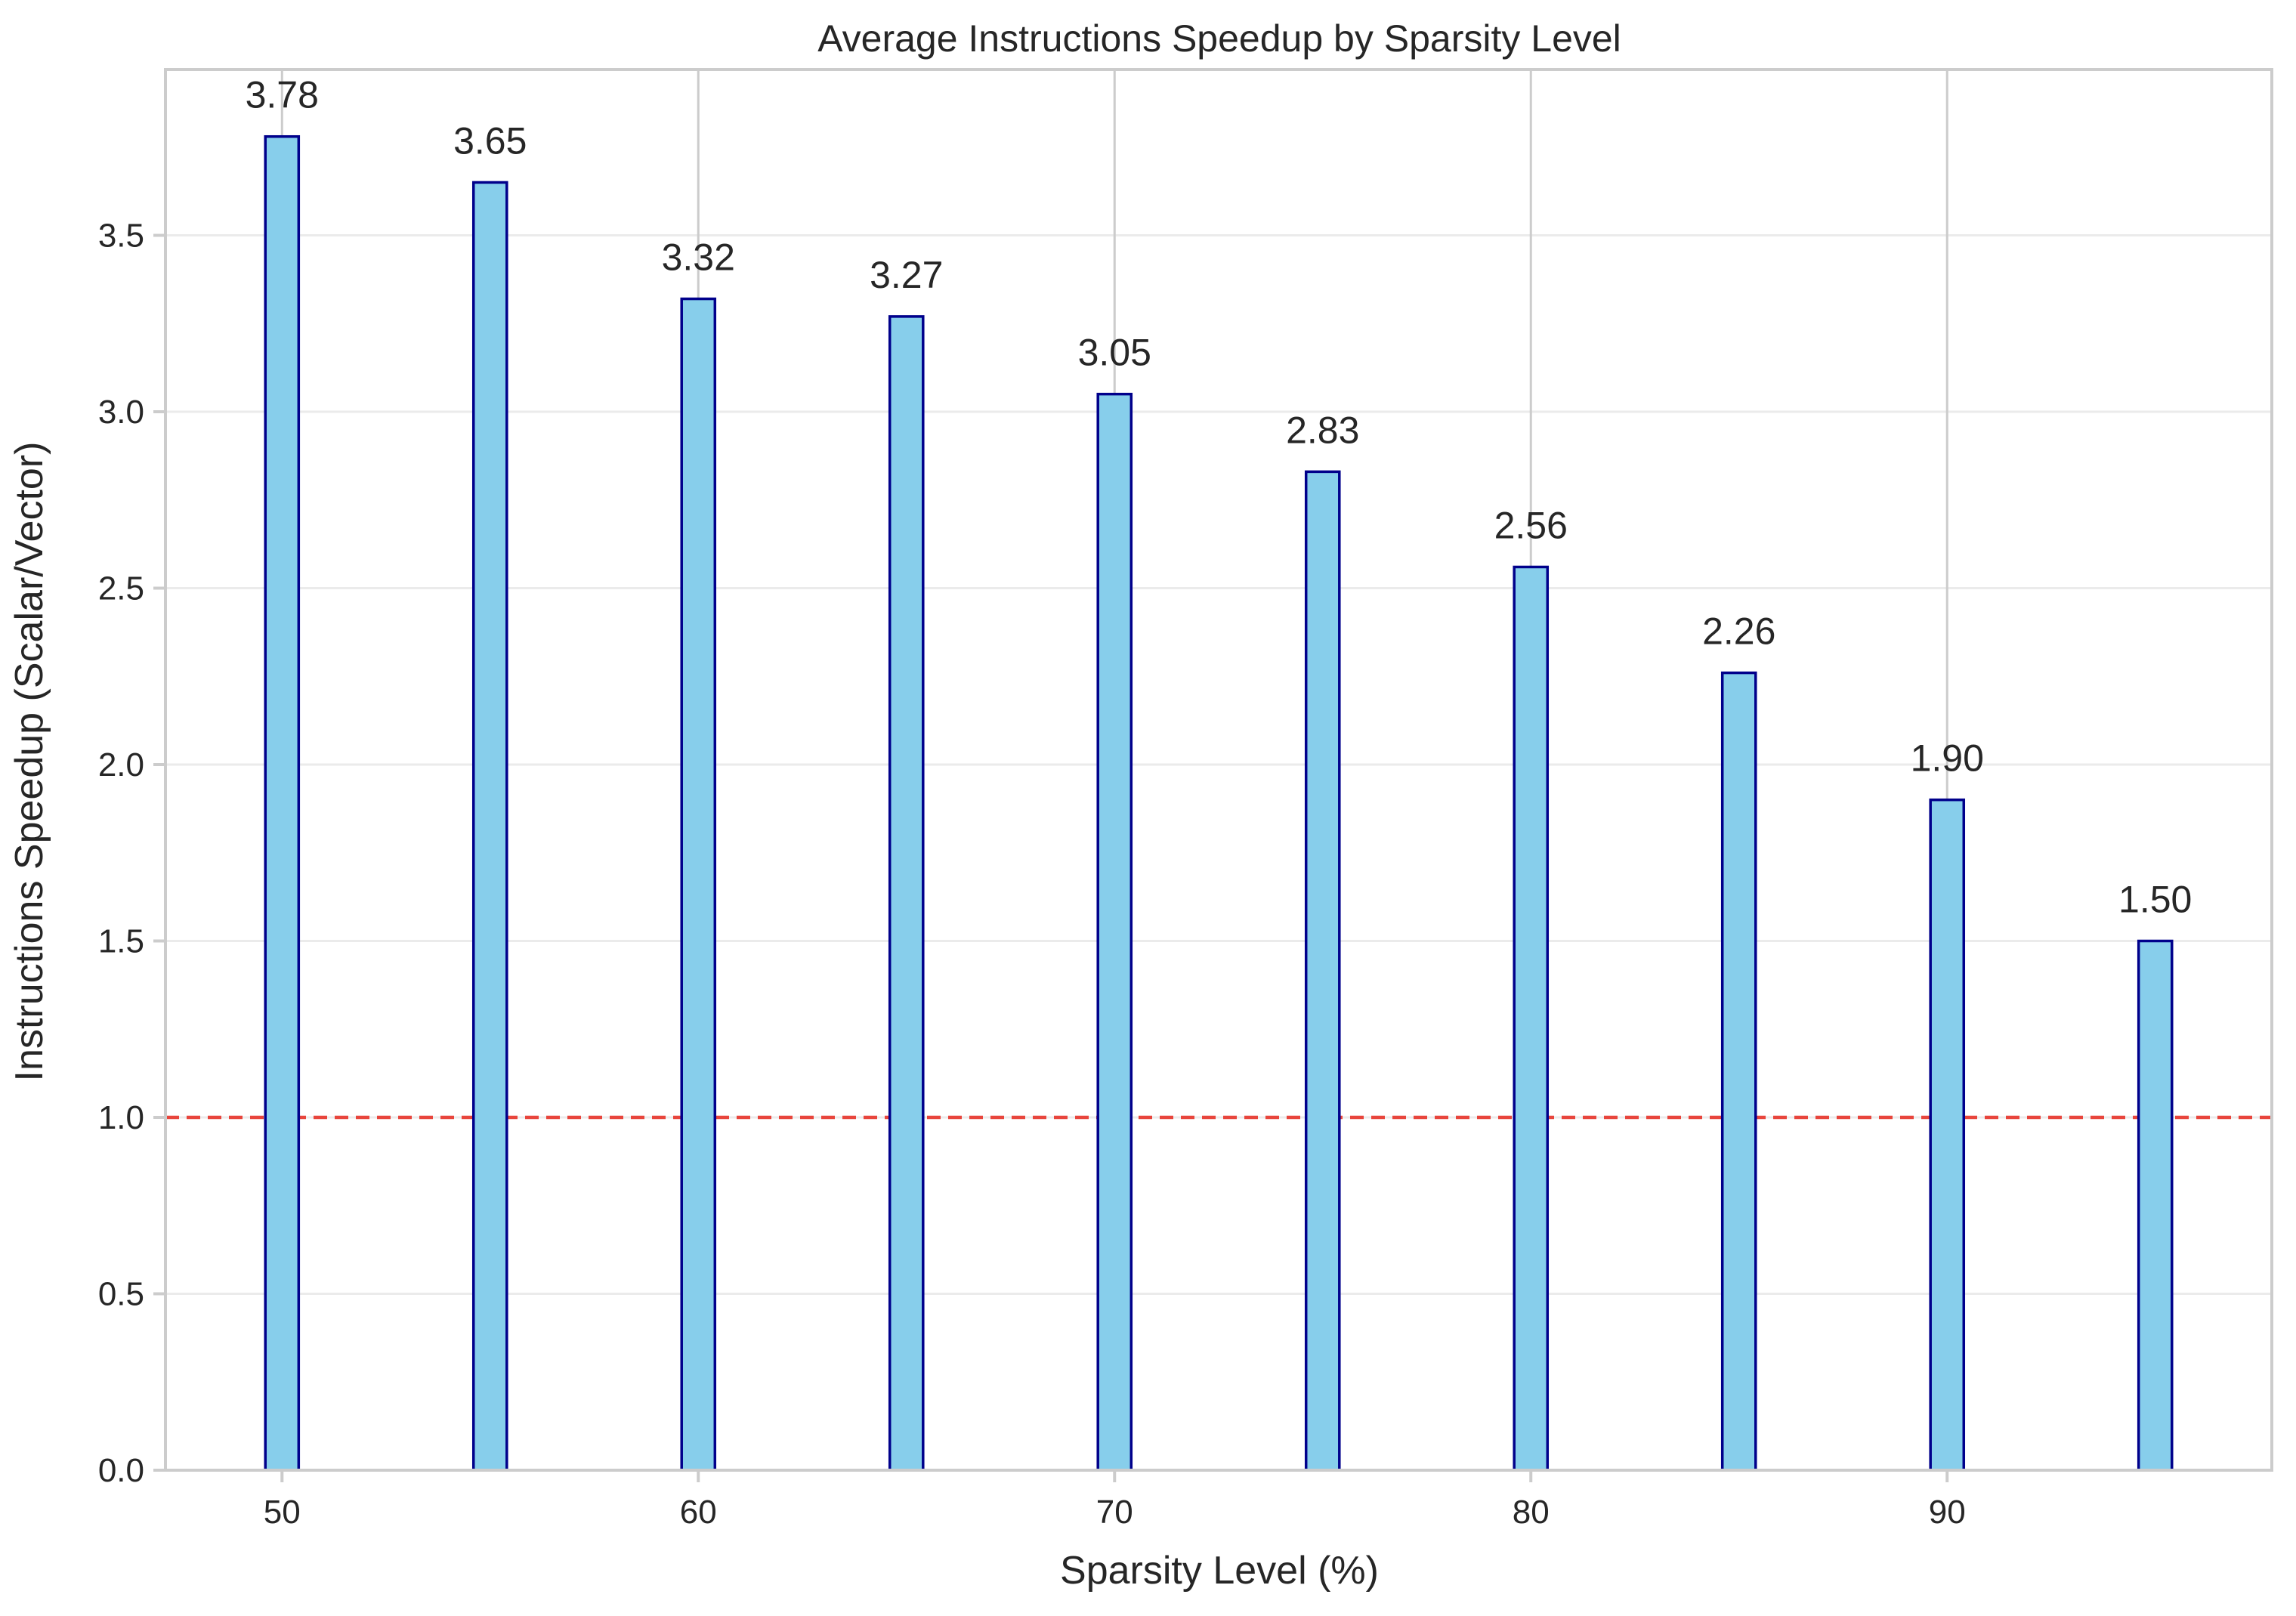  What do you see at coordinates (1322, 430) in the screenshot?
I see `bar-value-label: 2.83` at bounding box center [1322, 430].